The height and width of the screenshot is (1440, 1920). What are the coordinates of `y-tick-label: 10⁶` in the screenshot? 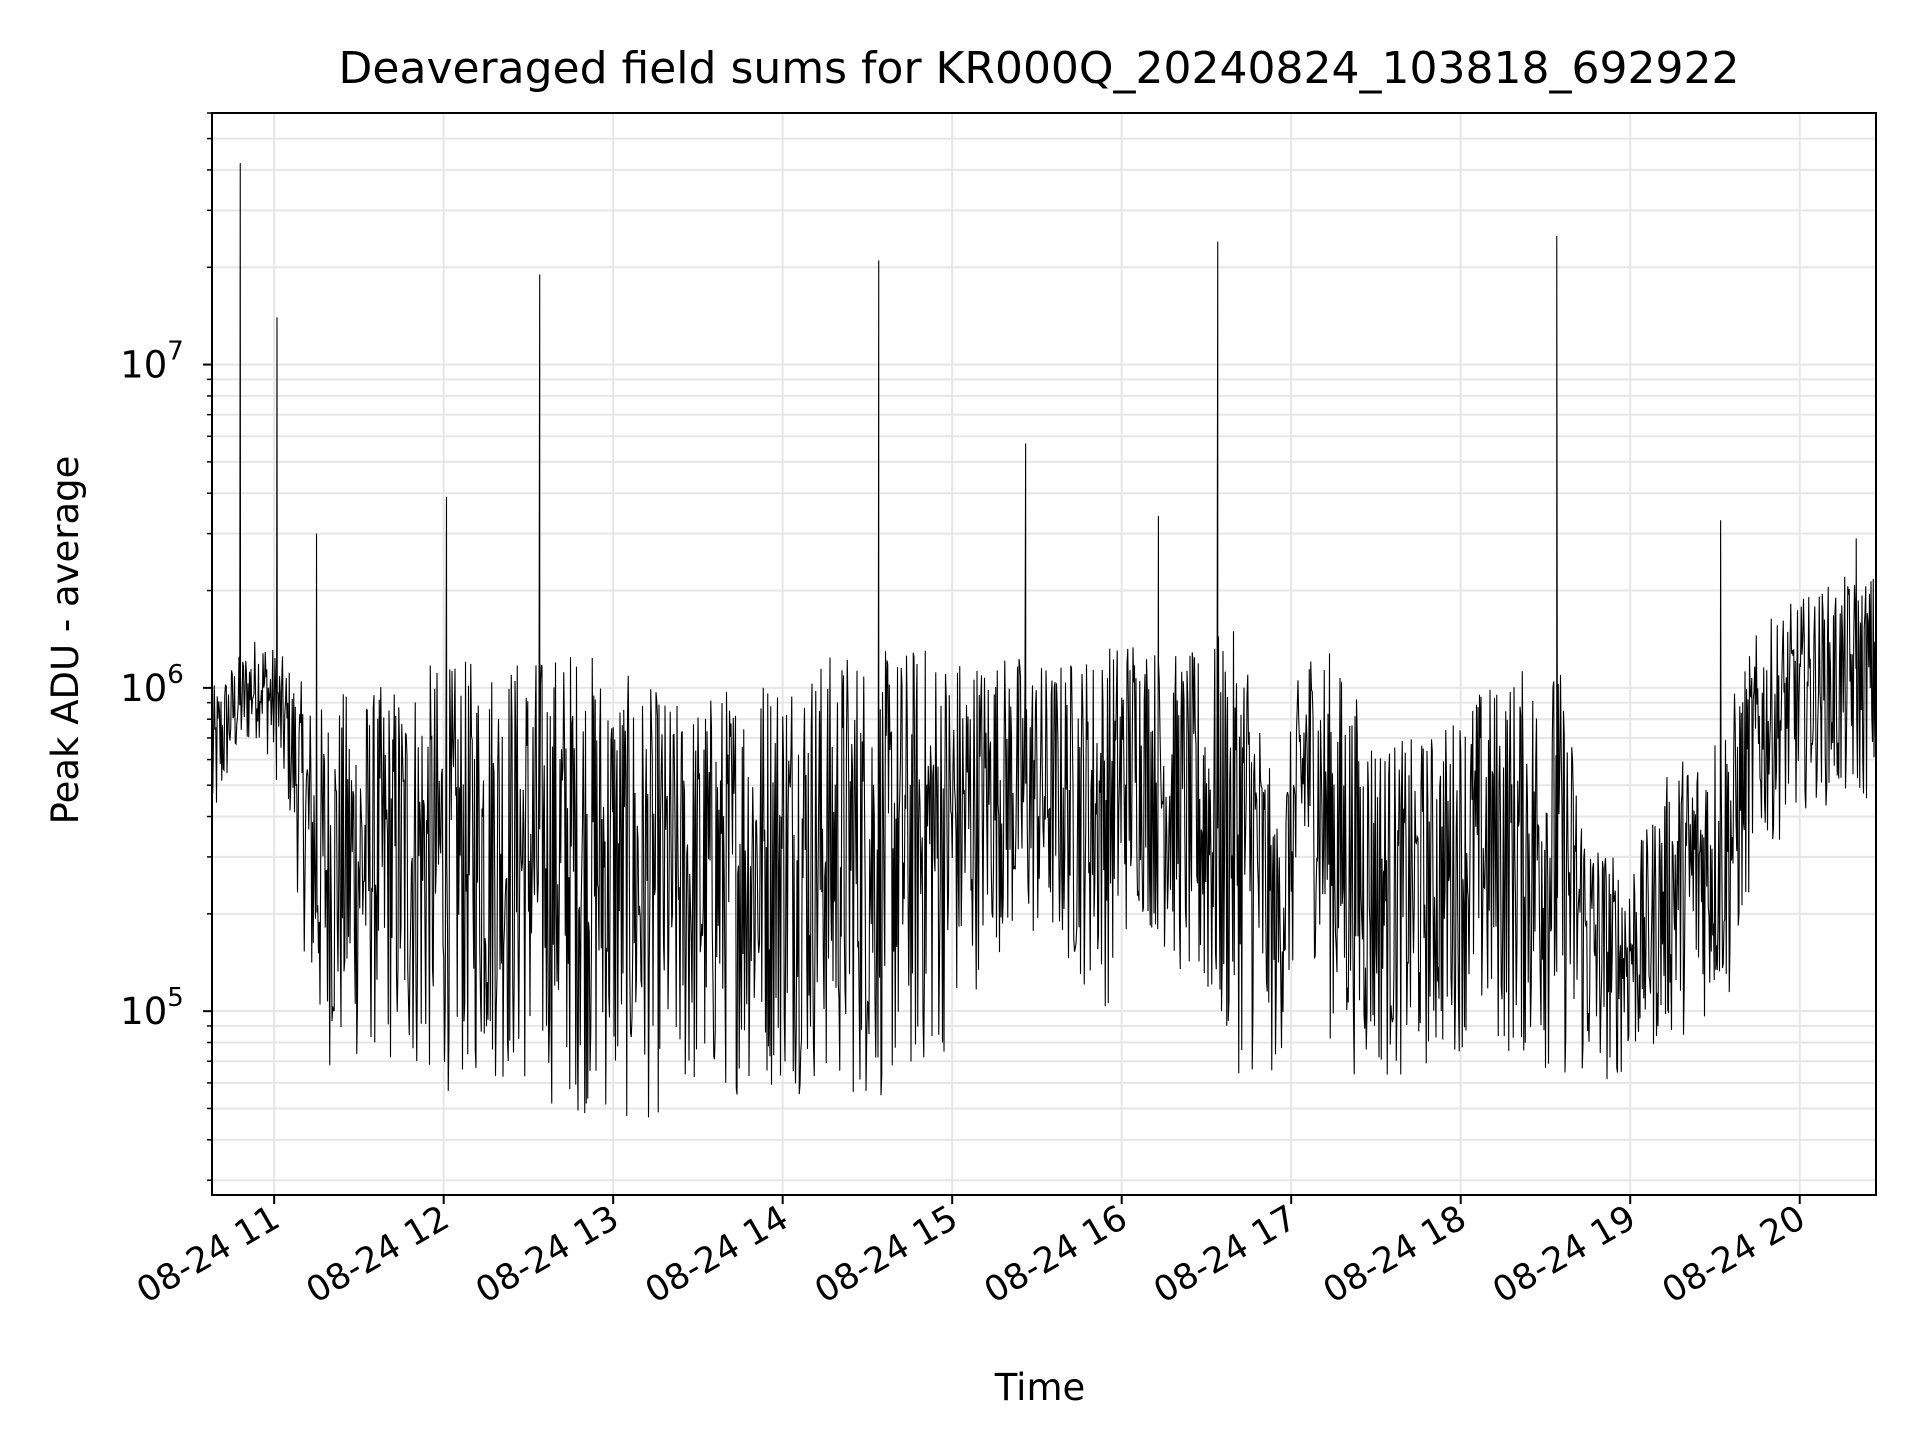 It's located at (152, 685).